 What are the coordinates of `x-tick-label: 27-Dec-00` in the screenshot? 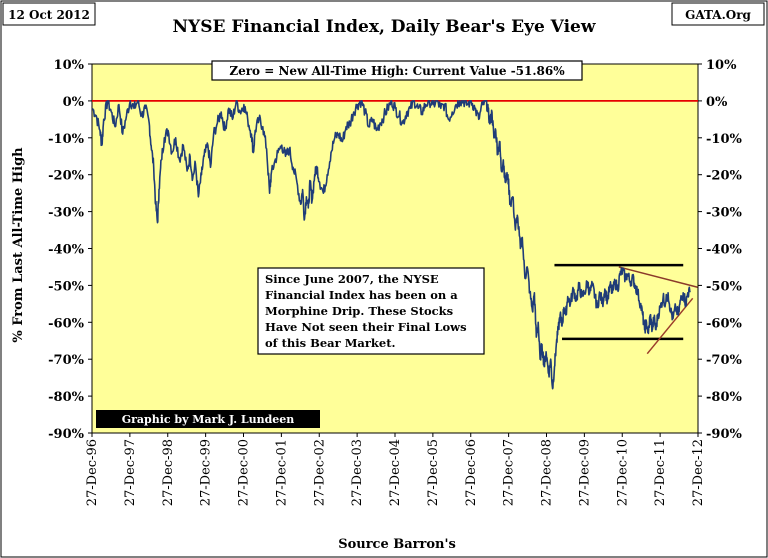 It's located at (244, 472).